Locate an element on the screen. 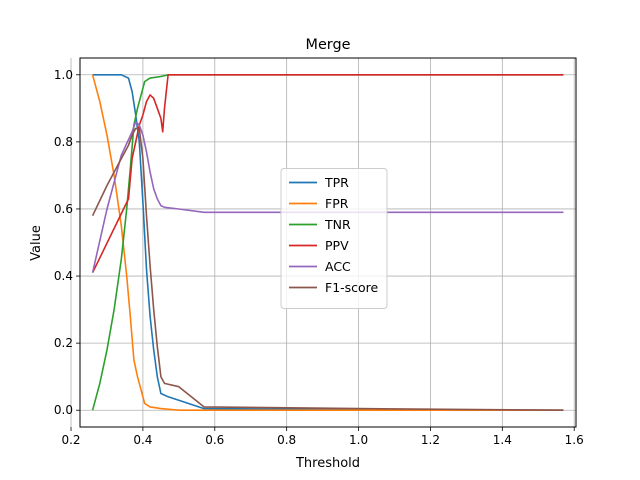 The height and width of the screenshot is (480, 640). legend-label: TNR is located at coordinates (337, 224).